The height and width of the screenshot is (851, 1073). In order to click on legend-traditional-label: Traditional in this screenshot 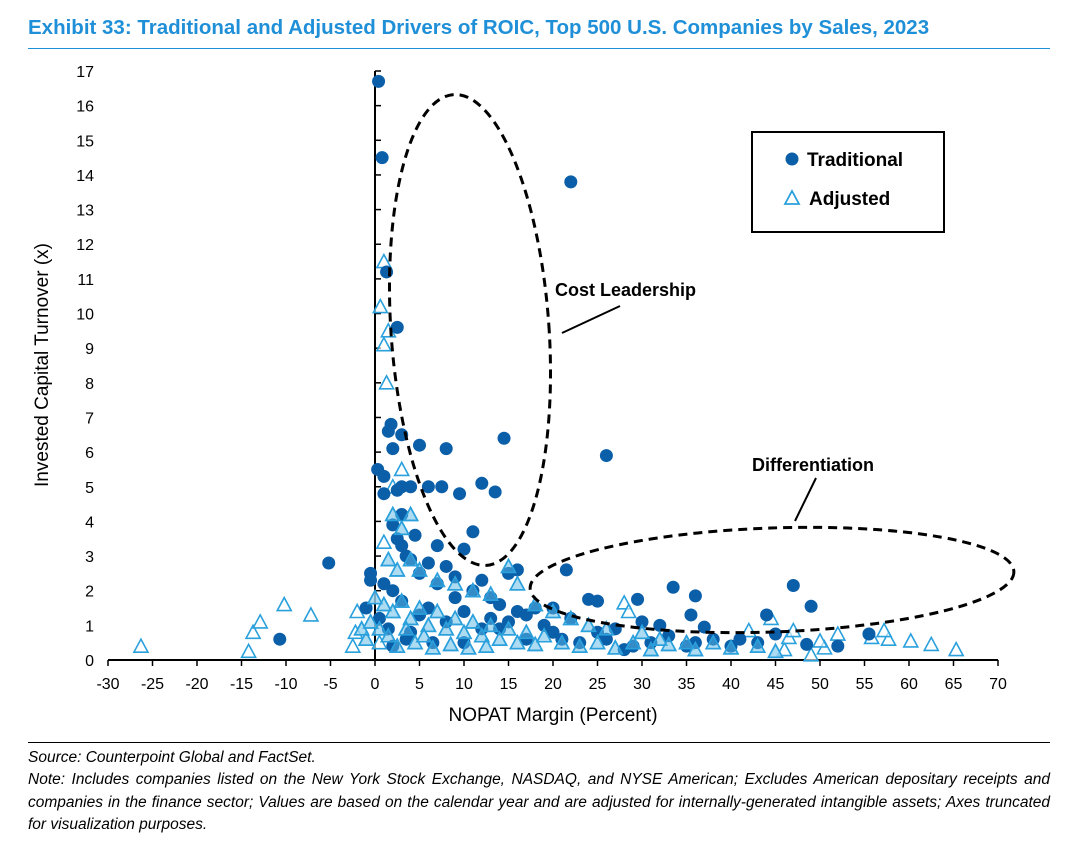, I will do `click(855, 160)`.